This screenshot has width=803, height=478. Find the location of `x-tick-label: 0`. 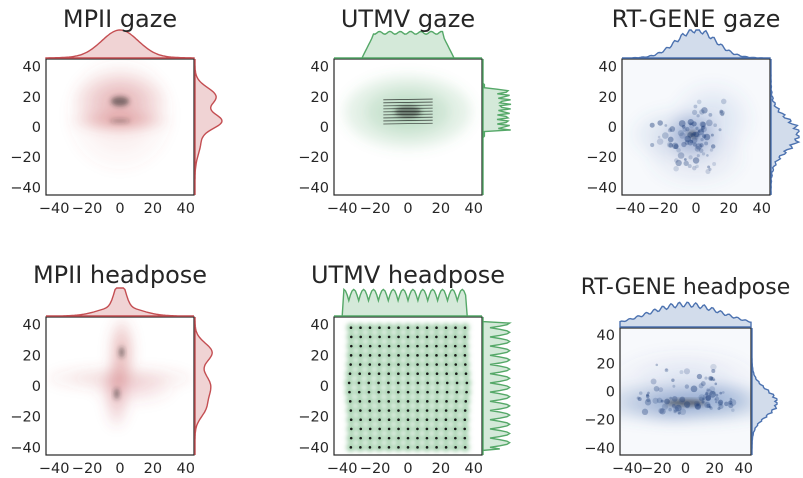

x-tick-label: 0 is located at coordinates (119, 209).